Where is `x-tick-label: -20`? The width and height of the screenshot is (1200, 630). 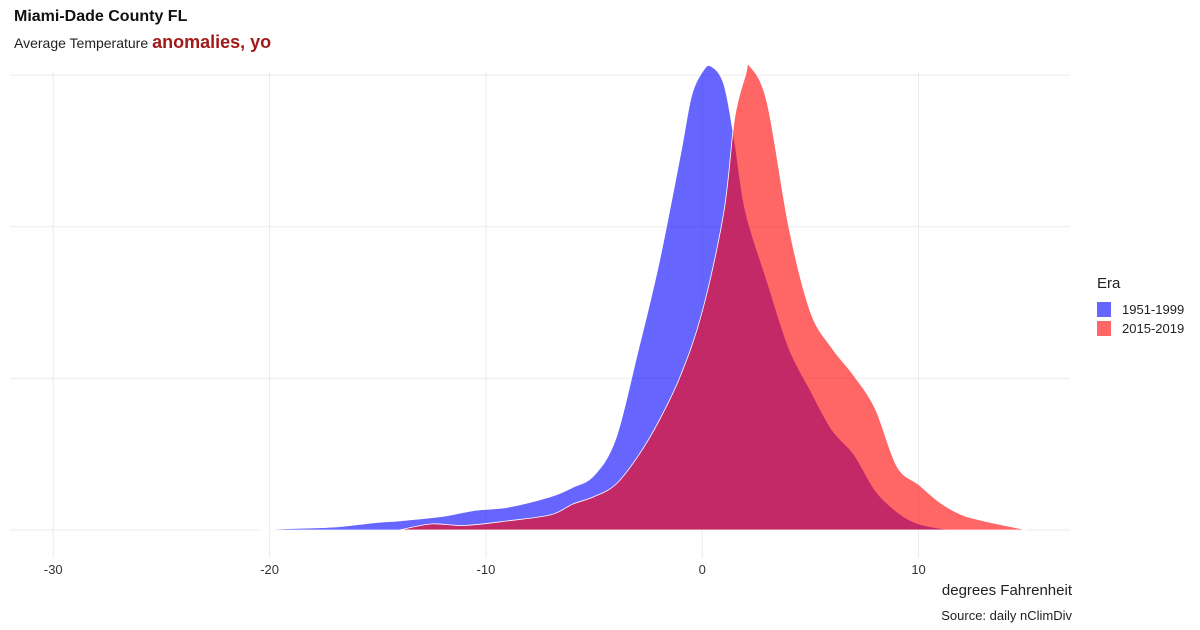
x-tick-label: -20 is located at coordinates (269, 569).